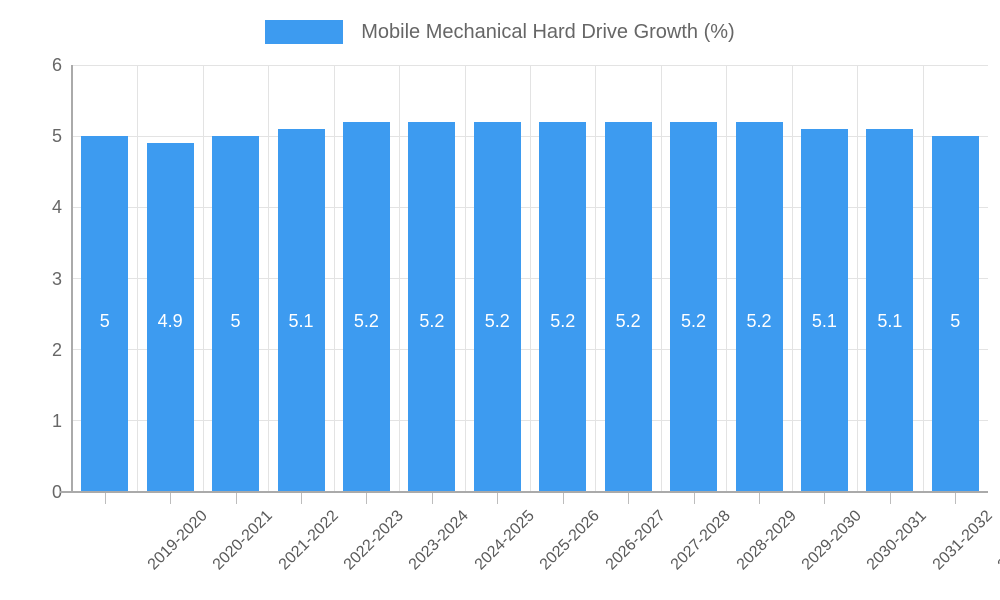 The height and width of the screenshot is (600, 1000). I want to click on y-axis-tick-label: 0, so click(56, 492).